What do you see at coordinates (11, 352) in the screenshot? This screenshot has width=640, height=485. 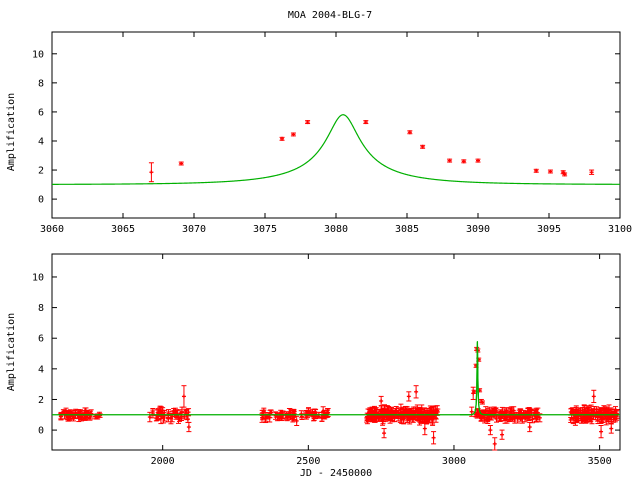 I see `full-y-axis-label: Amplification` at bounding box center [11, 352].